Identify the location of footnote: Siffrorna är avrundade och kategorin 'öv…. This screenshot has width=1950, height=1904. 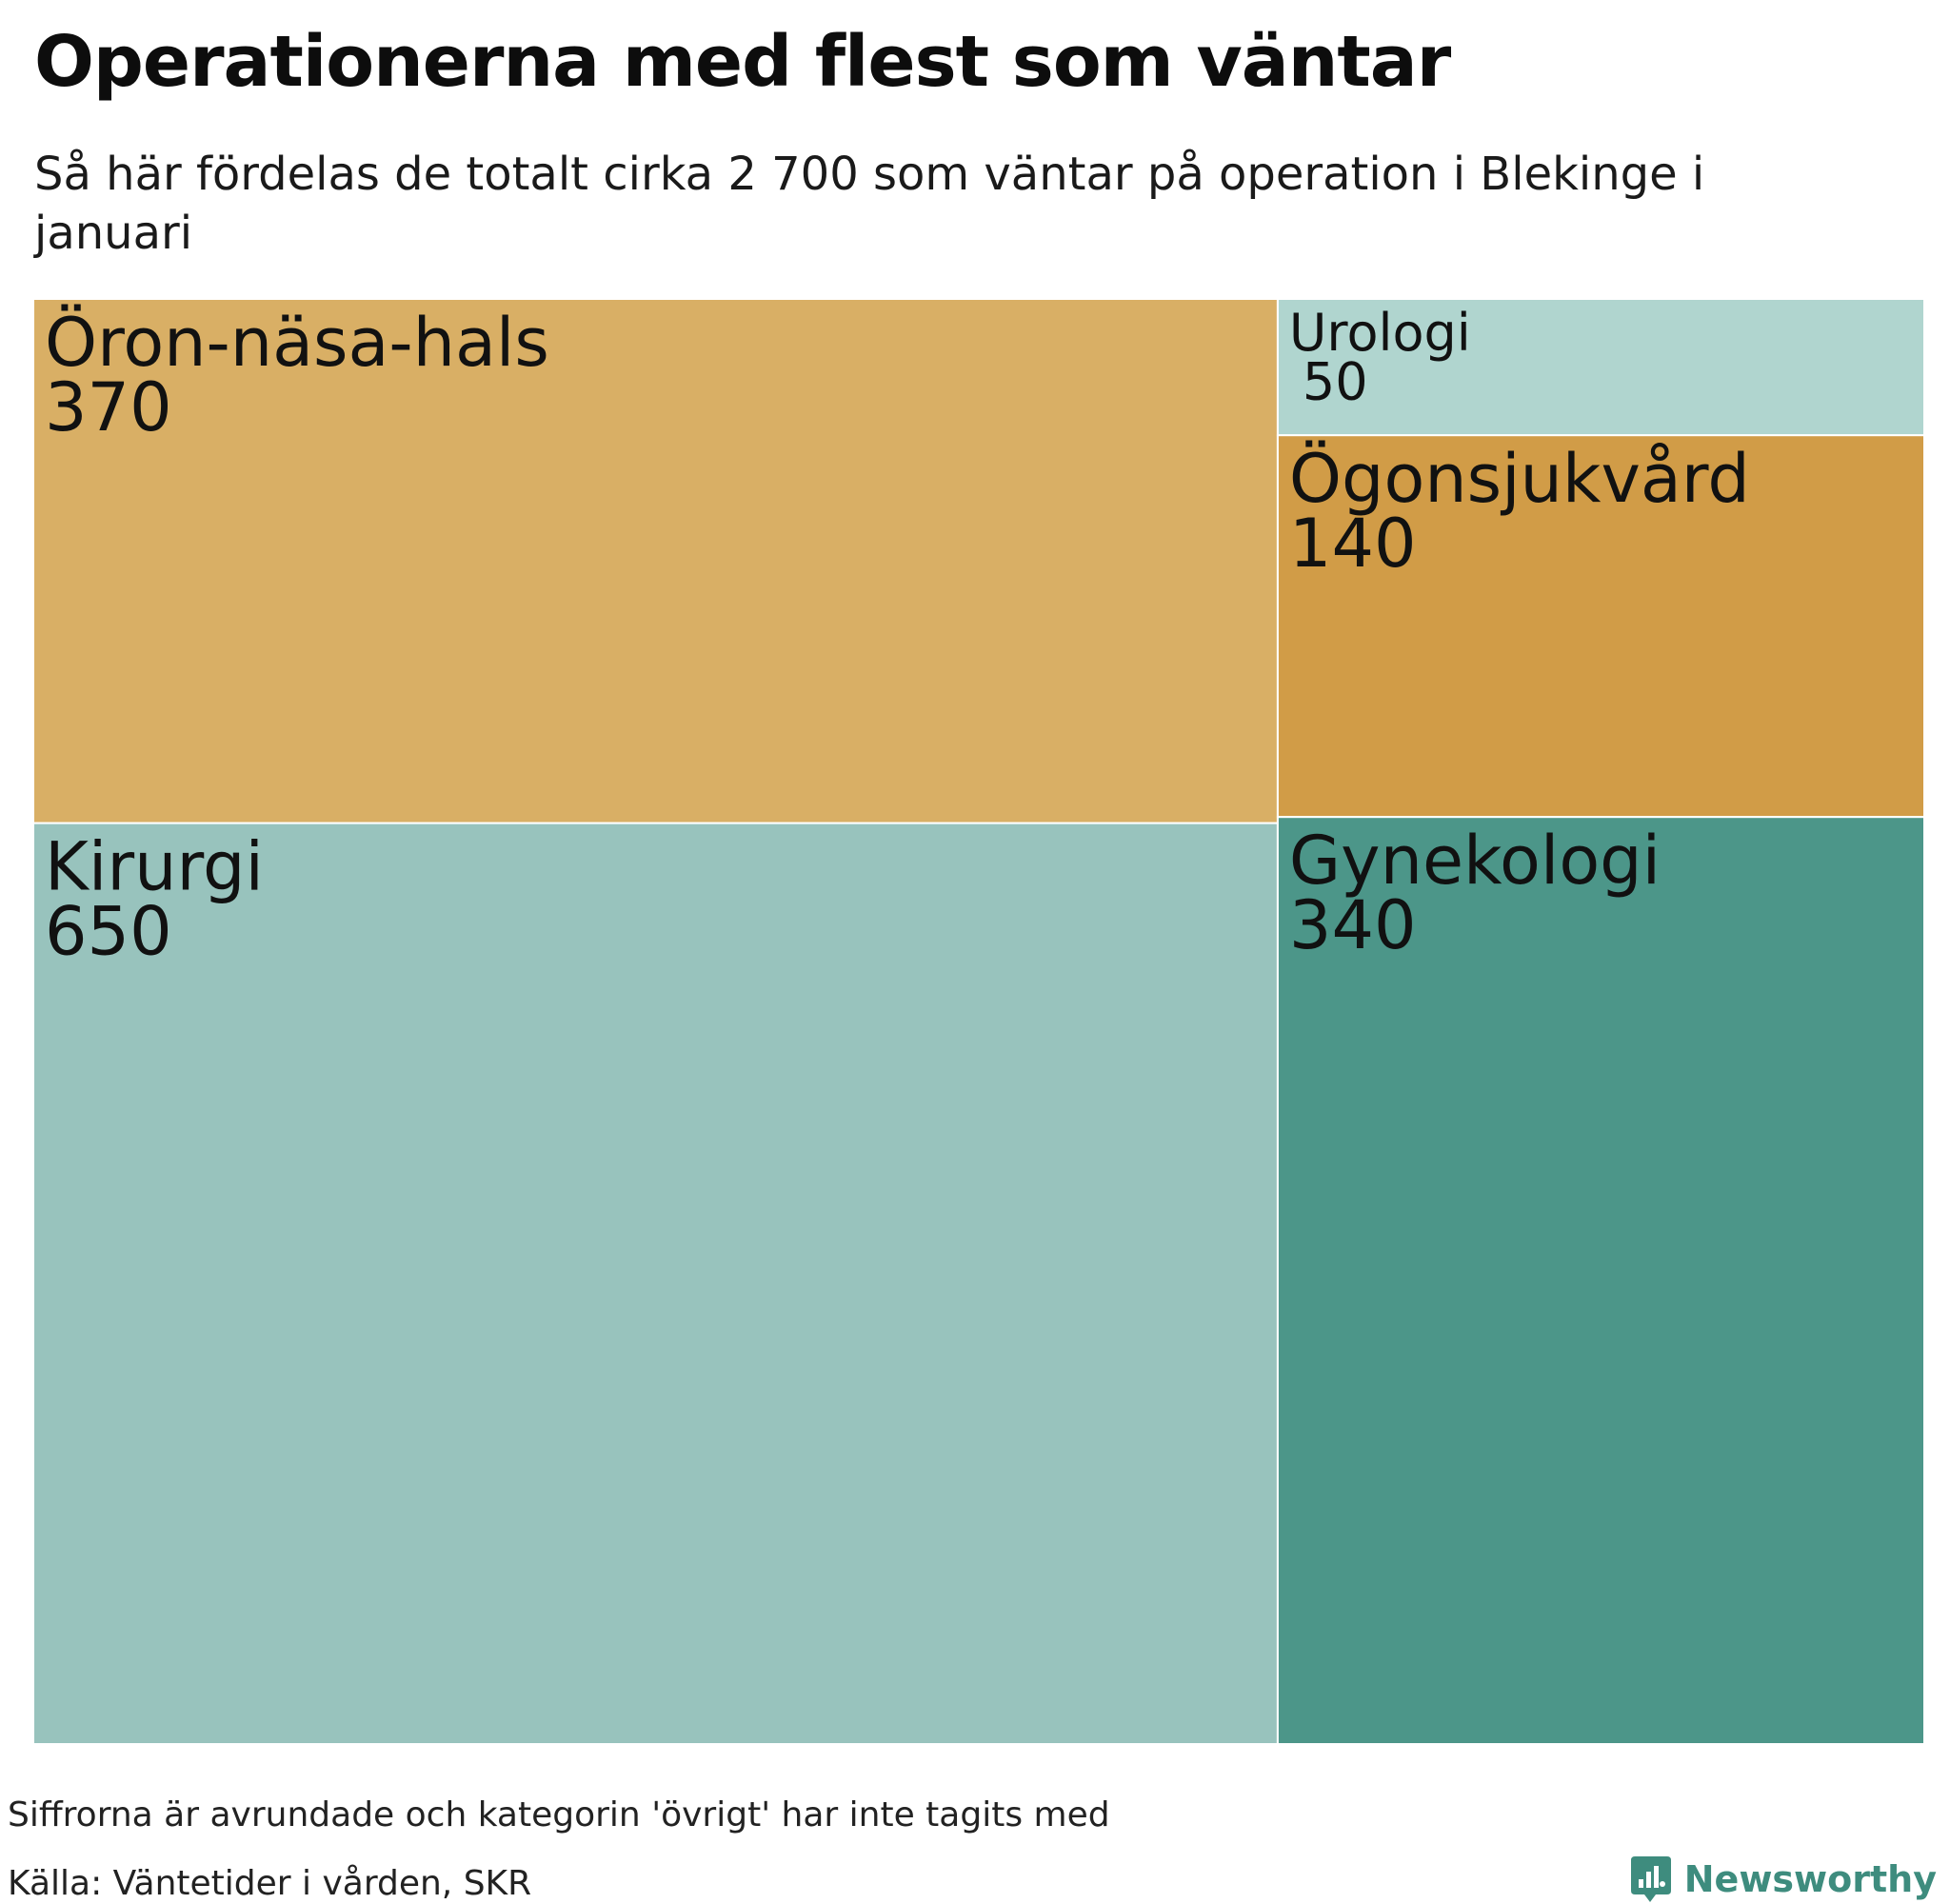
(559, 1815).